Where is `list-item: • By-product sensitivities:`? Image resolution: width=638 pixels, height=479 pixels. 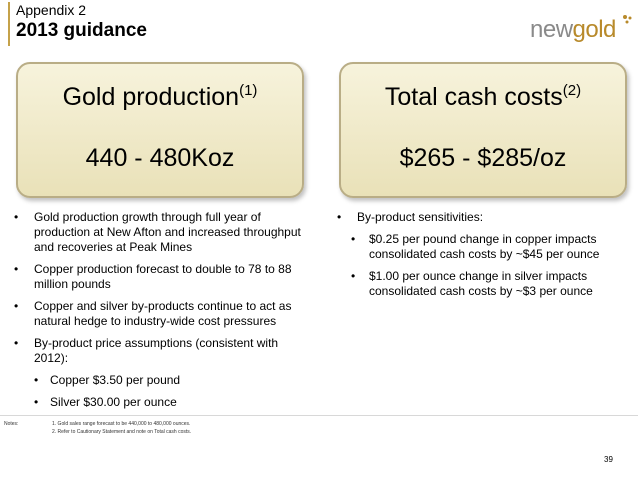 list-item: • By-product sensitivities: is located at coordinates (484, 217).